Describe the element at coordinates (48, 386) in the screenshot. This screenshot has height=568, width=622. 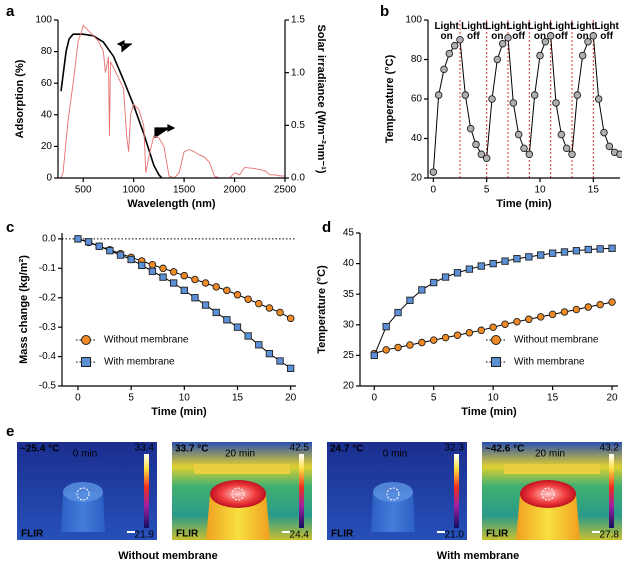
I see `y-tick-label: -0.5` at that location.